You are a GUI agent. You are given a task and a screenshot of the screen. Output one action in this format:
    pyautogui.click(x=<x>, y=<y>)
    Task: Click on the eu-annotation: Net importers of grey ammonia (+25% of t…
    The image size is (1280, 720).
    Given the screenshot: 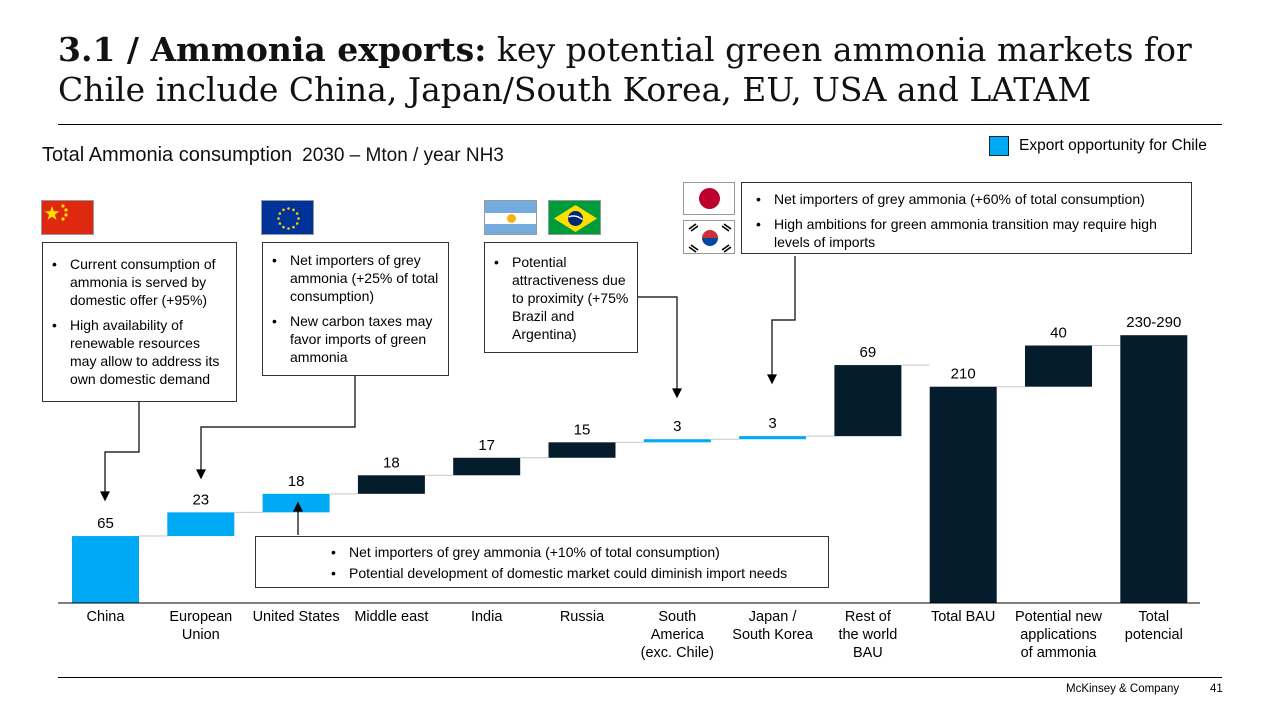 What is the action you would take?
    pyautogui.click(x=355, y=309)
    